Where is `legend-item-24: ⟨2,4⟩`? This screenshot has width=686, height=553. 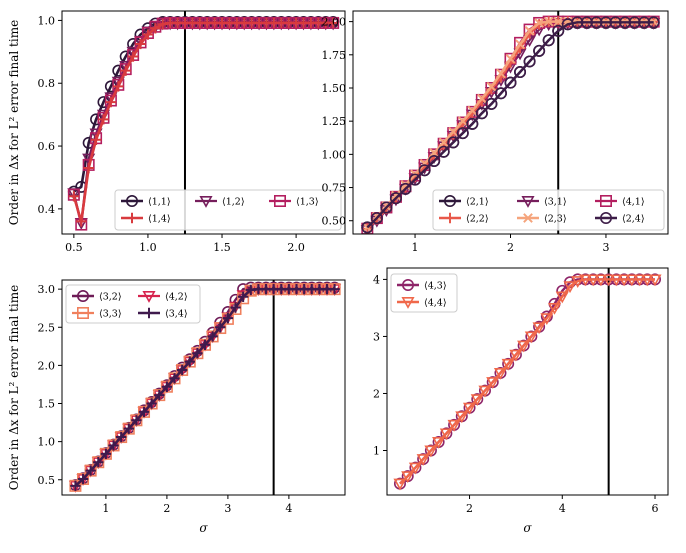 legend-item-24: ⟨2,4⟩ is located at coordinates (620, 218).